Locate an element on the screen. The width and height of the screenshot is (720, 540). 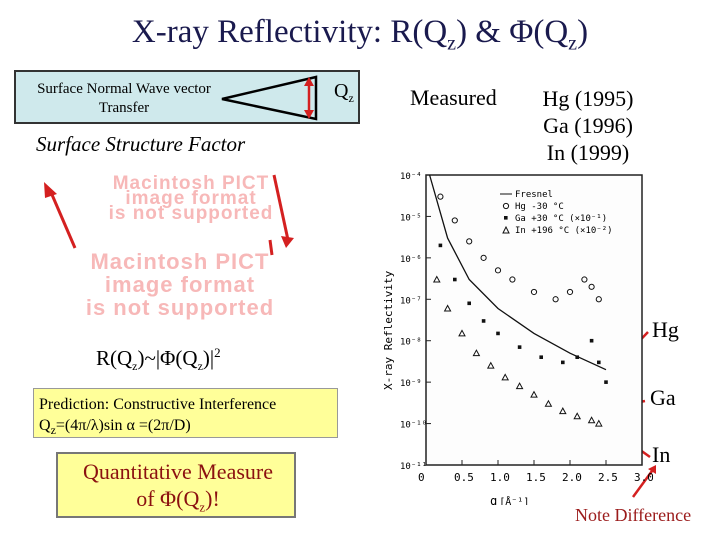
y-tick-label: 10⁻⁷ is located at coordinates (411, 301).